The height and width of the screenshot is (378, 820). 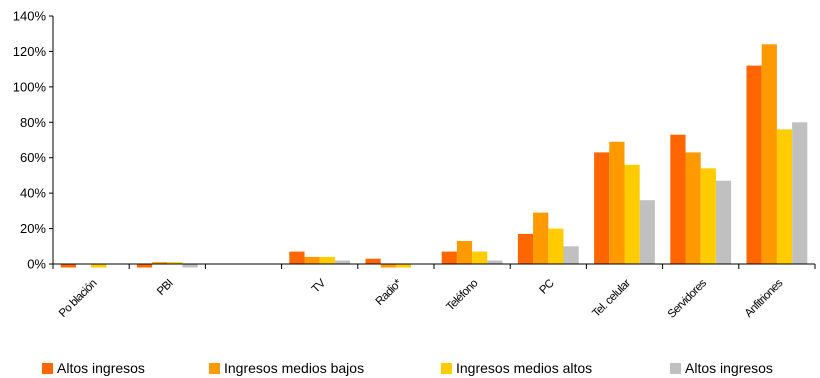 What do you see at coordinates (33, 193) in the screenshot?
I see `y-tick-label: 40%` at bounding box center [33, 193].